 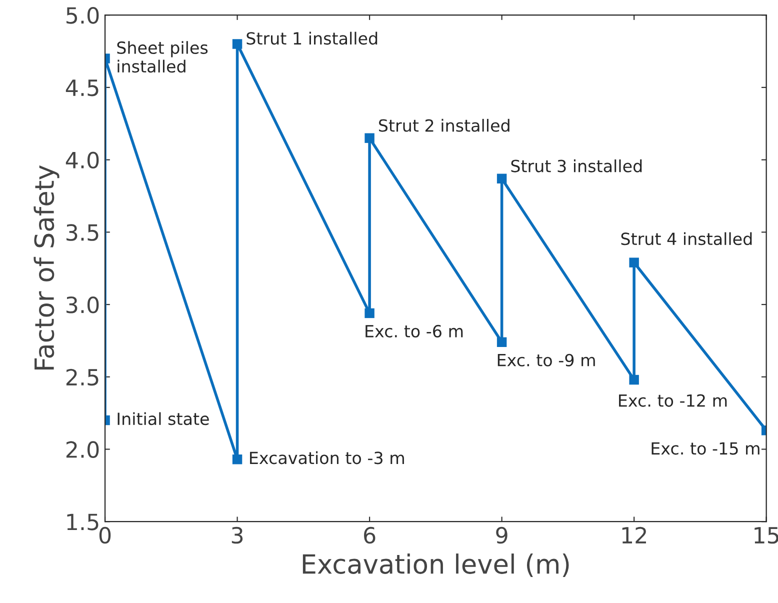 I want to click on annotation: Exc. to -12 m, so click(x=673, y=400).